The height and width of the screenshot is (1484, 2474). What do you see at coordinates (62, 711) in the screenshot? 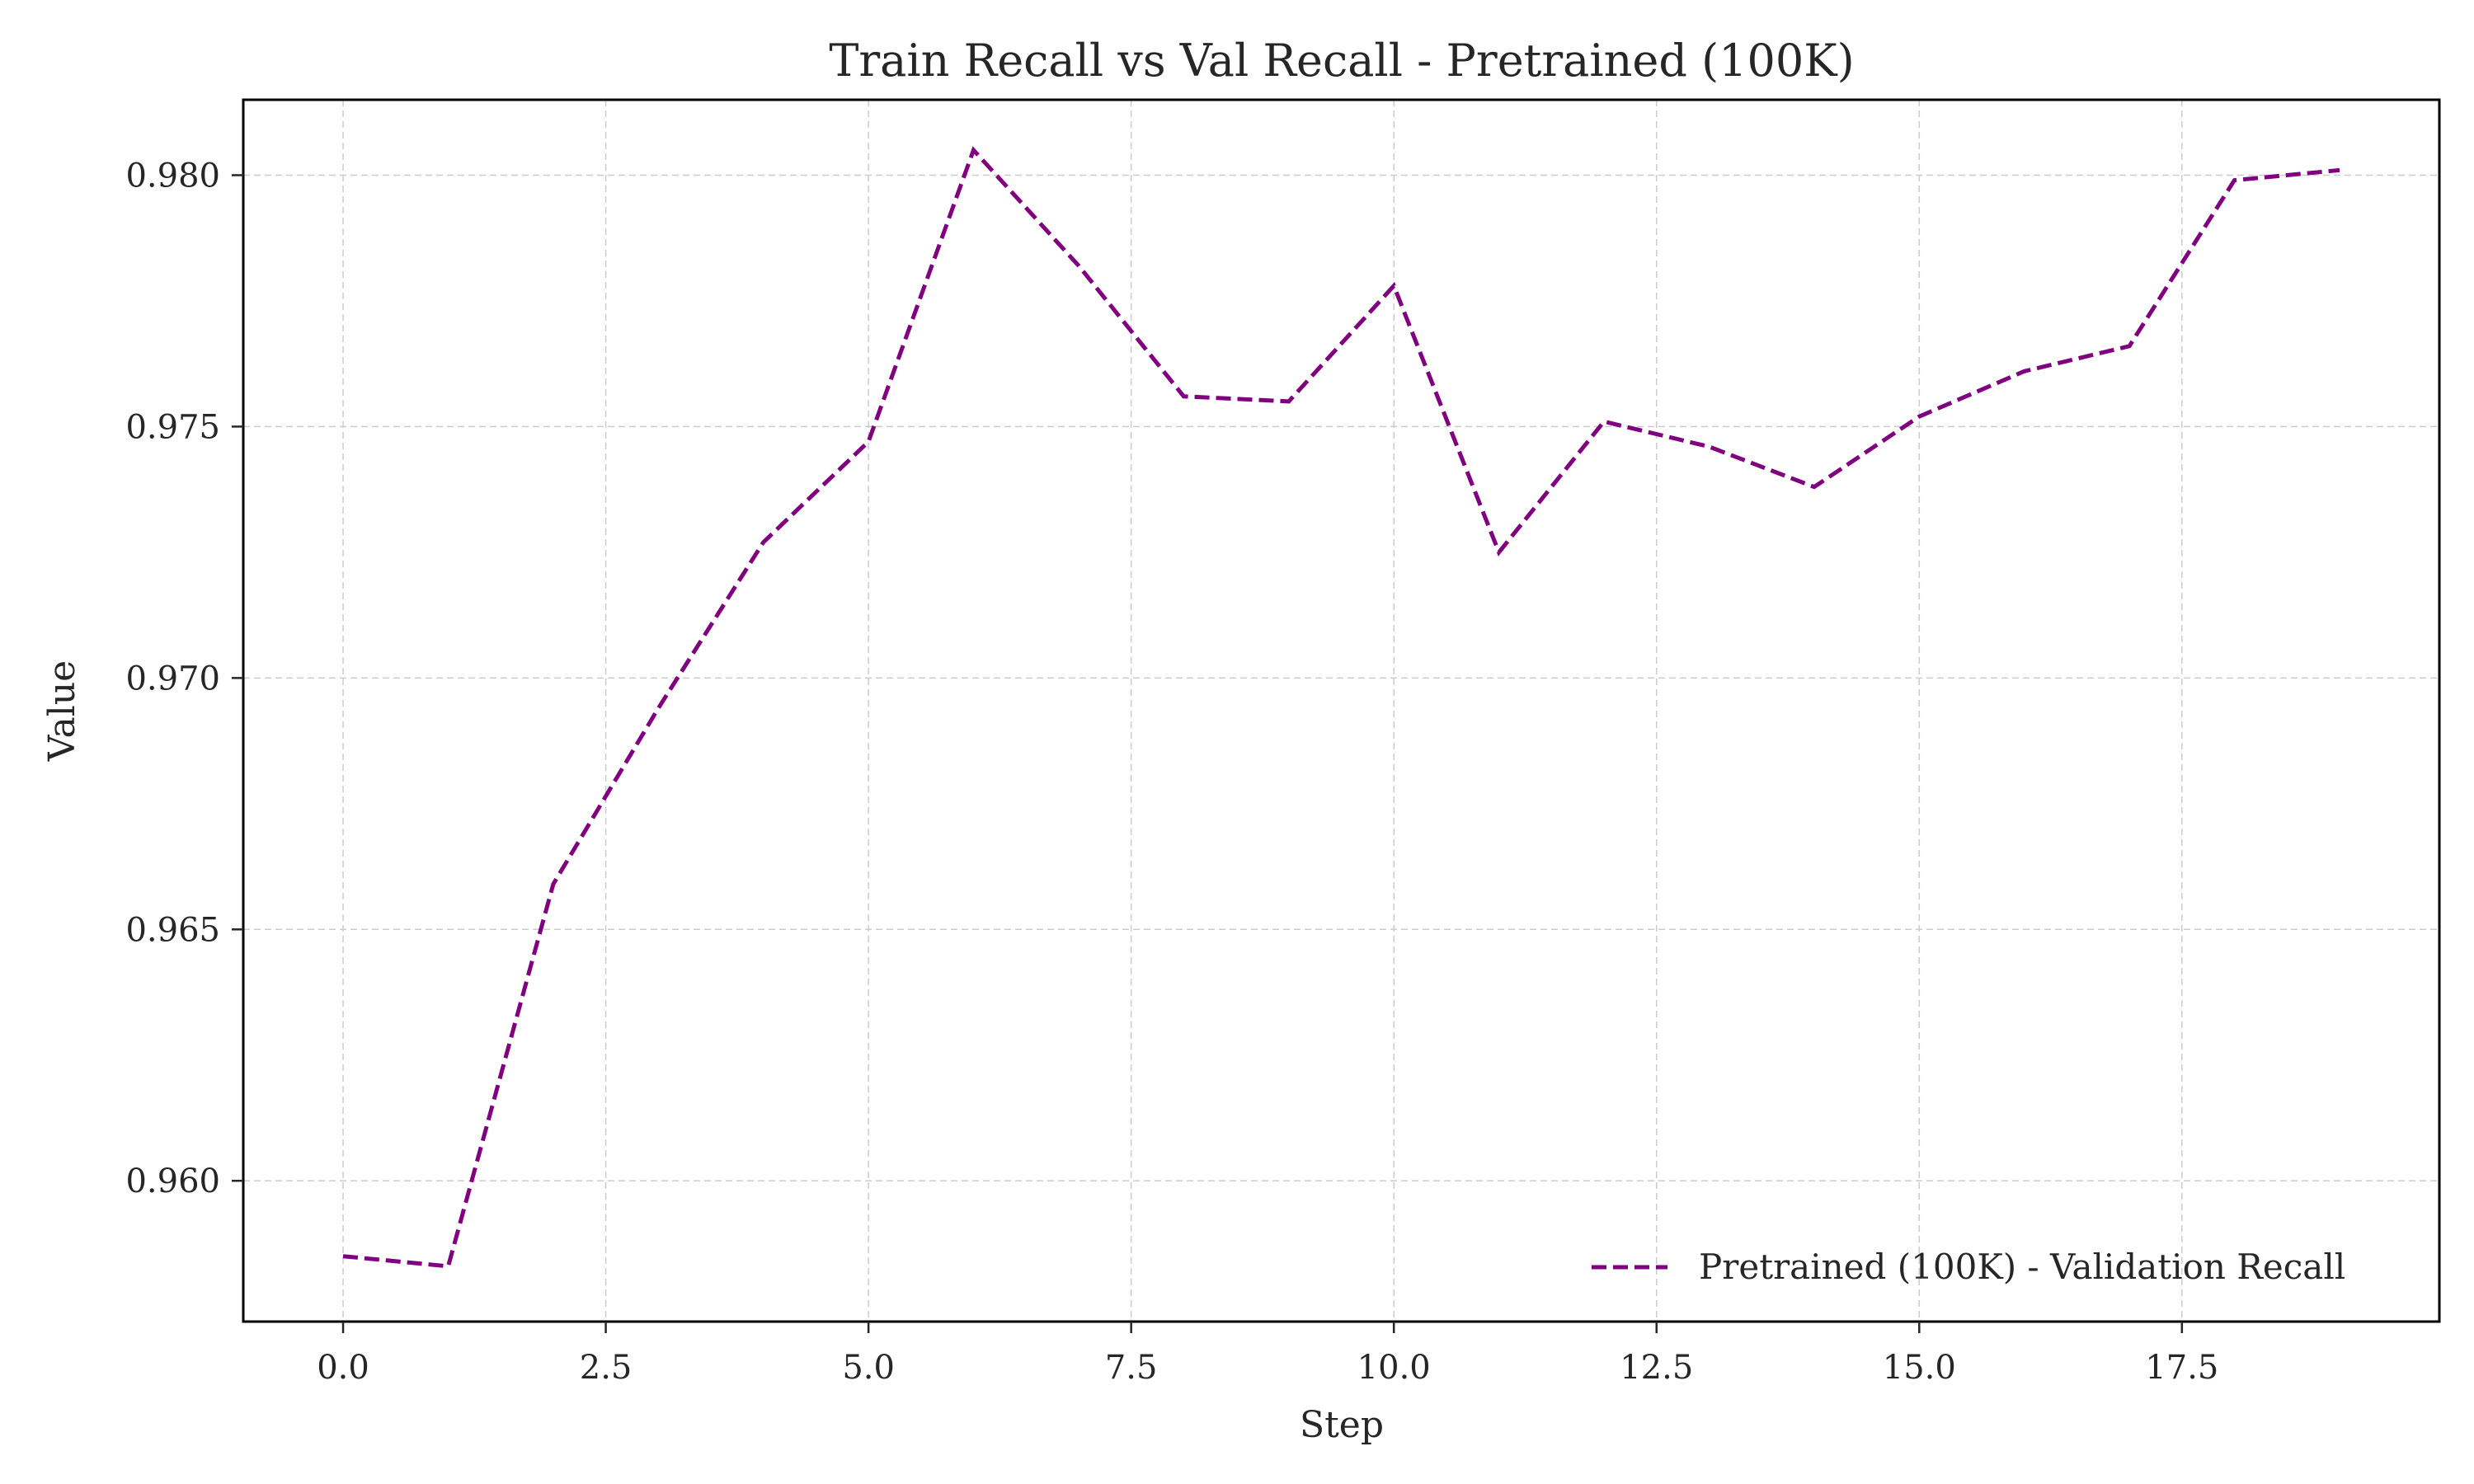
I see `y-axis-label: Value` at bounding box center [62, 711].